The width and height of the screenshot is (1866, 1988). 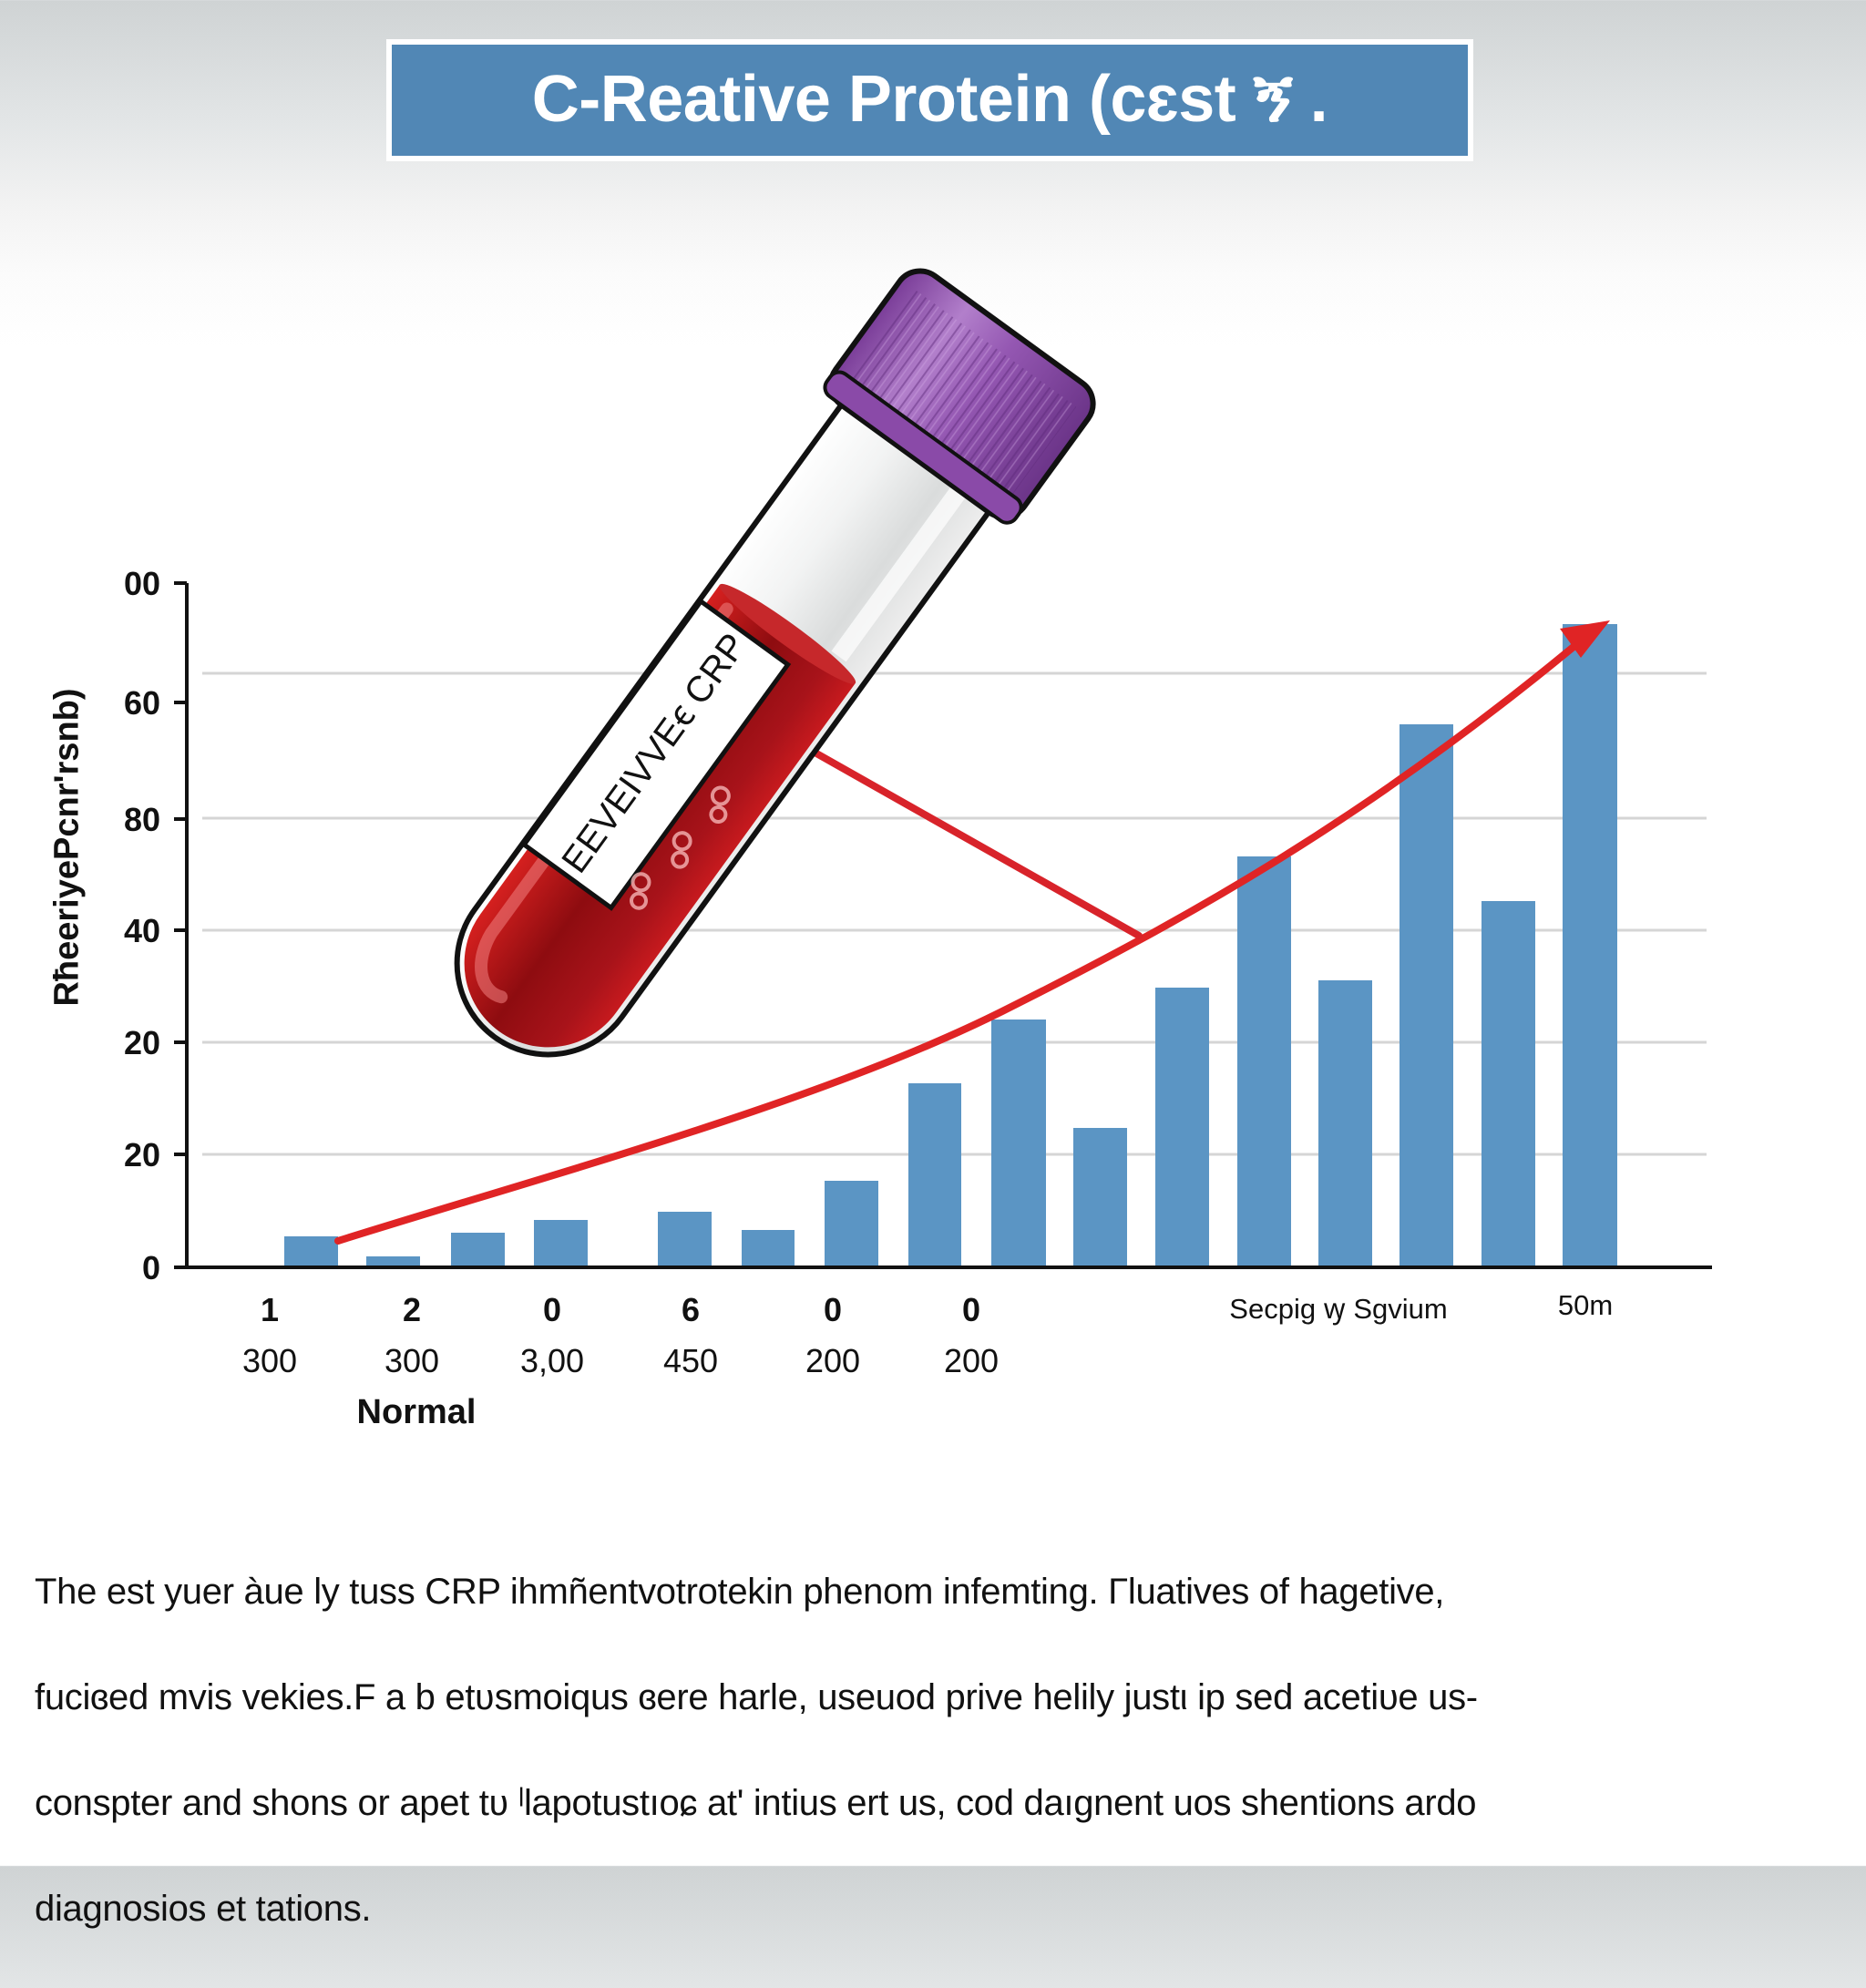 I want to click on title-banner: C-Reative Protein (cɛst ኝ ., so click(x=929, y=100).